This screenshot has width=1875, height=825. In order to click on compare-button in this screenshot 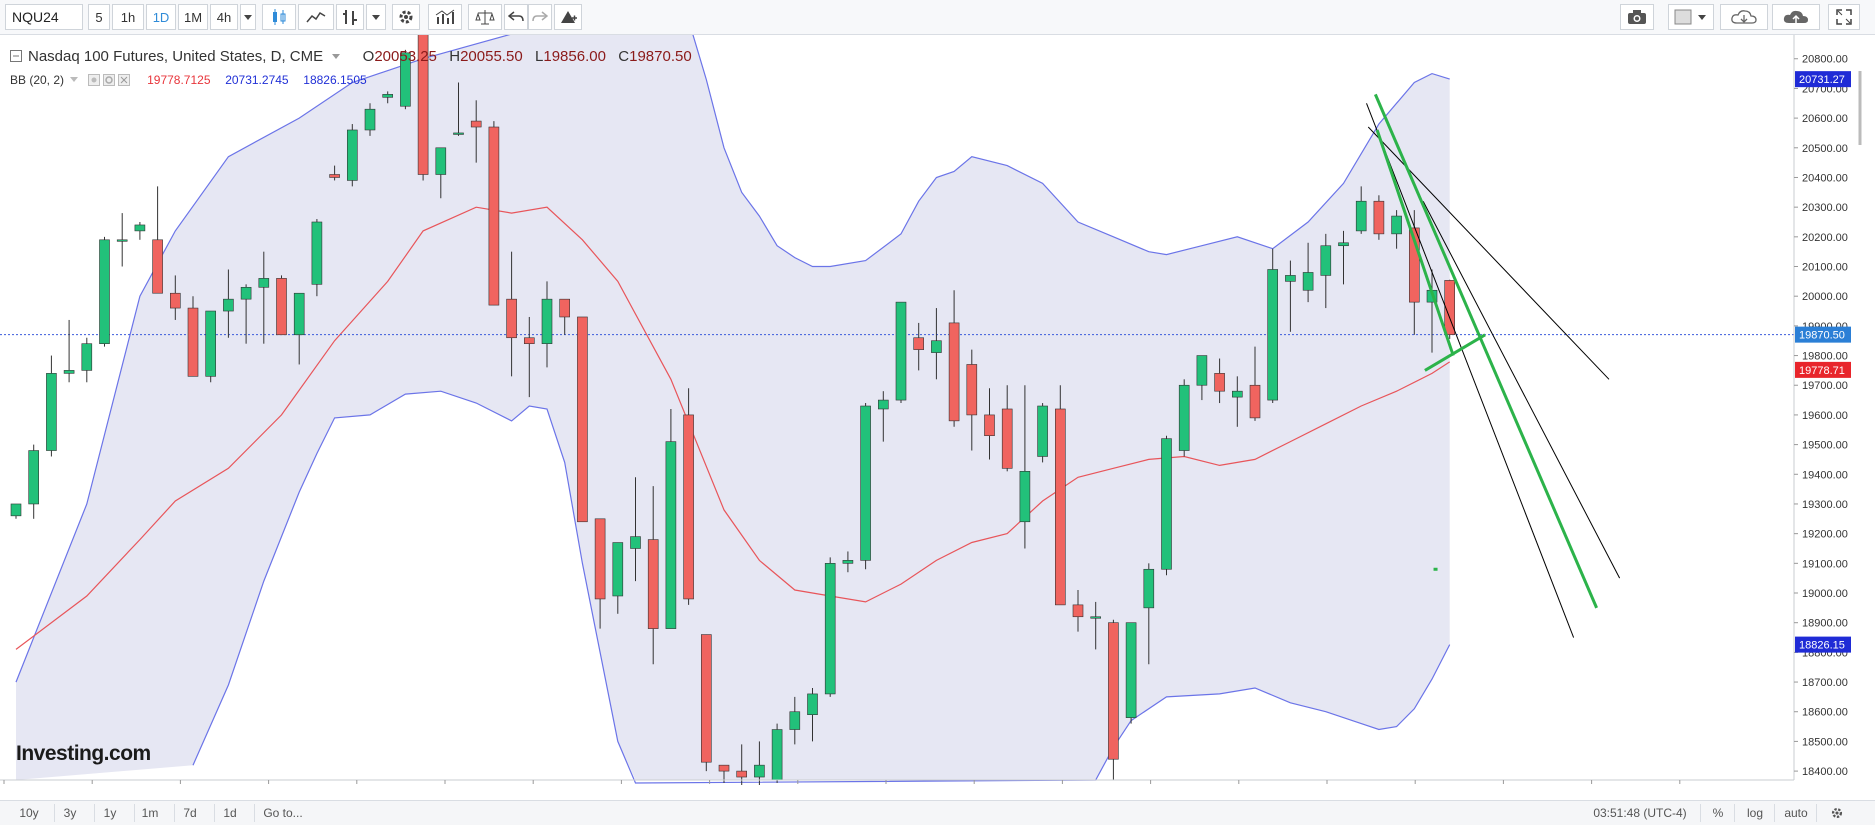, I will do `click(485, 17)`.